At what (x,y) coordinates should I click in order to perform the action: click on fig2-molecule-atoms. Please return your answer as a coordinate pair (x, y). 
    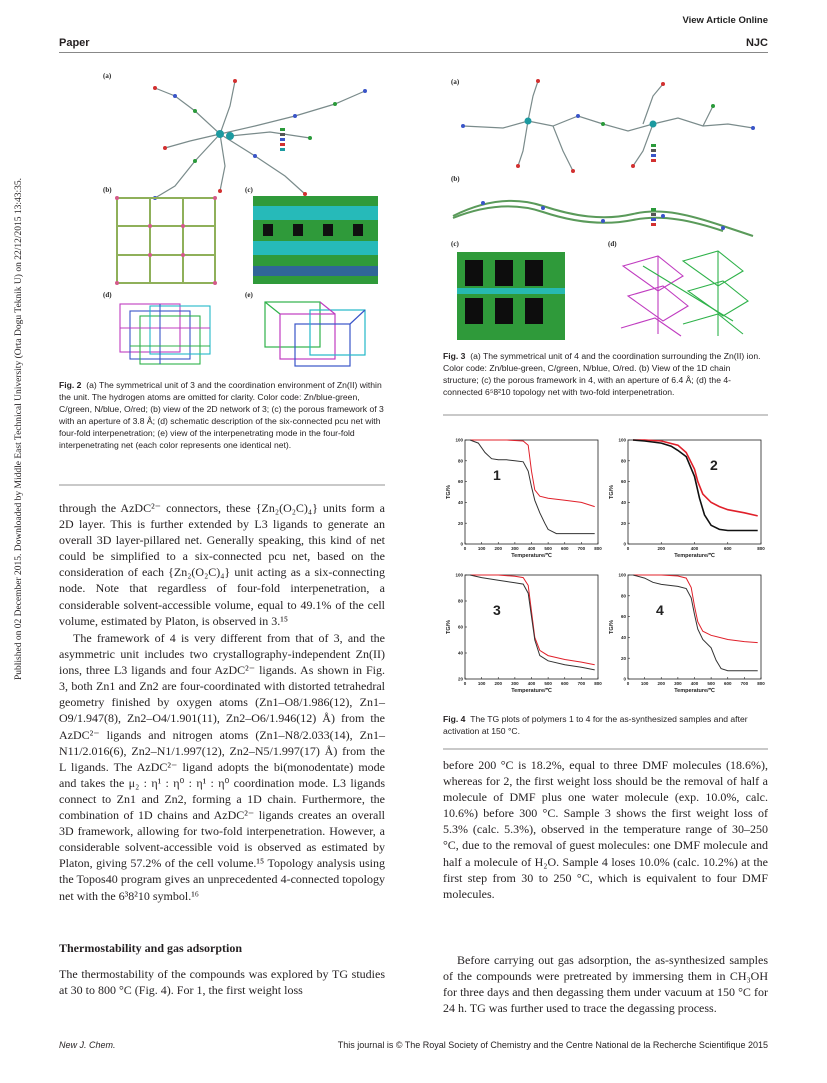
    Looking at the image, I should click on (260, 139).